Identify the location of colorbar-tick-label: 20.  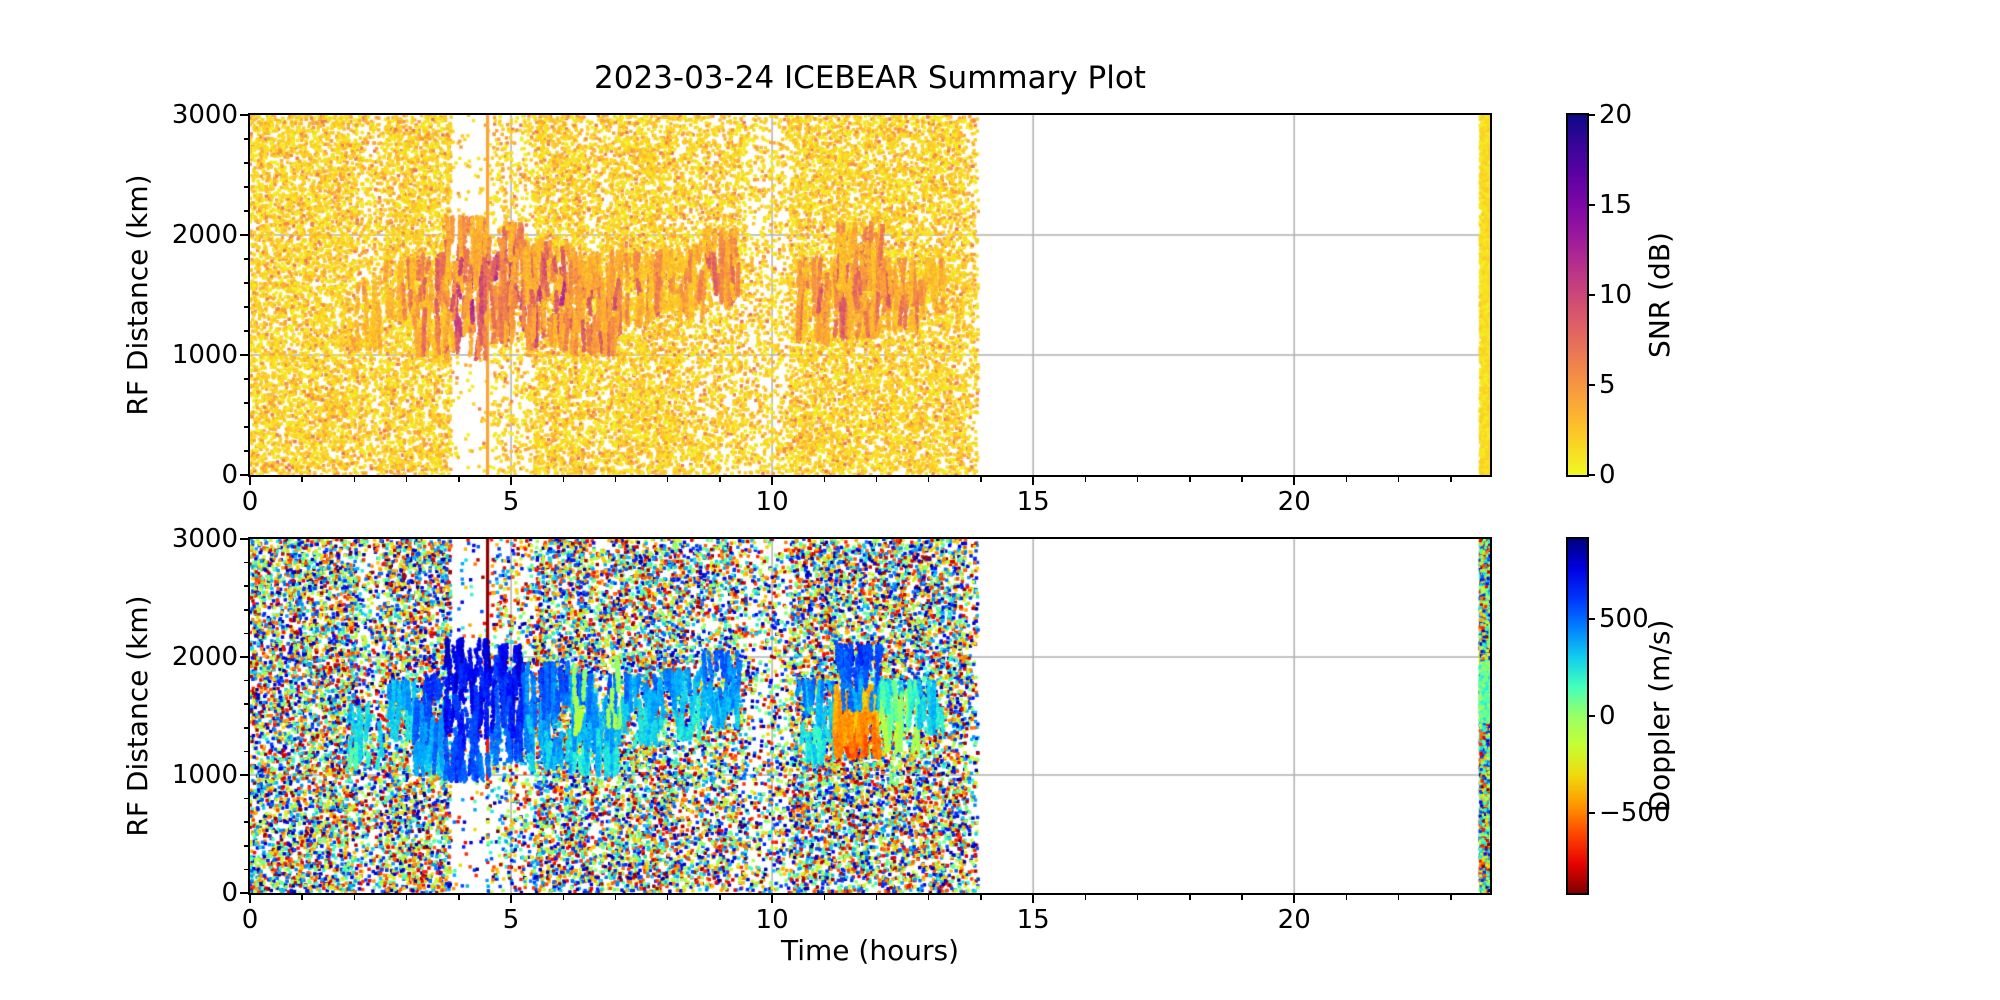
(1616, 115).